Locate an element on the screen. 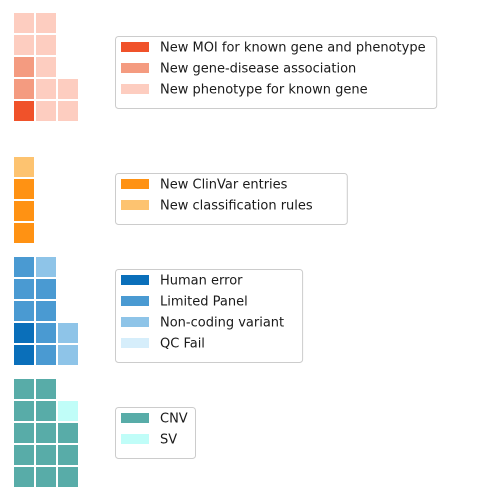 This screenshot has width=500, height=500. legend-swatch-new-clinvar-entries is located at coordinates (135, 184).